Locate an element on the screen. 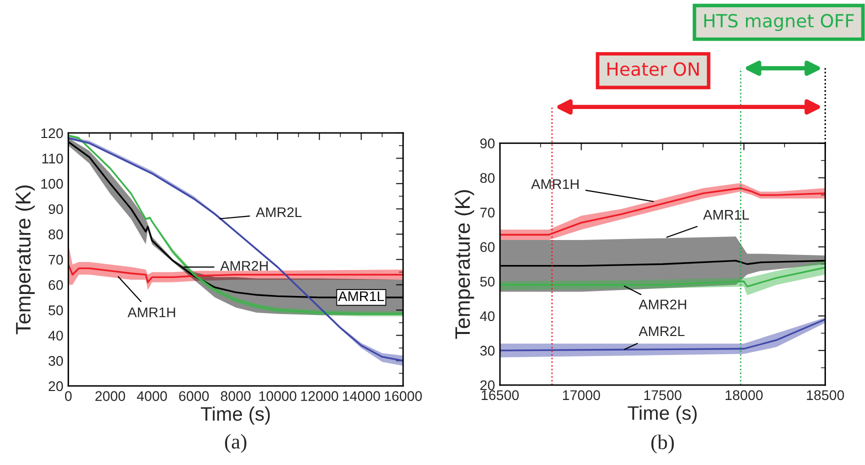 The image size is (865, 465). y-tick-label: 120 is located at coordinates (52, 133).